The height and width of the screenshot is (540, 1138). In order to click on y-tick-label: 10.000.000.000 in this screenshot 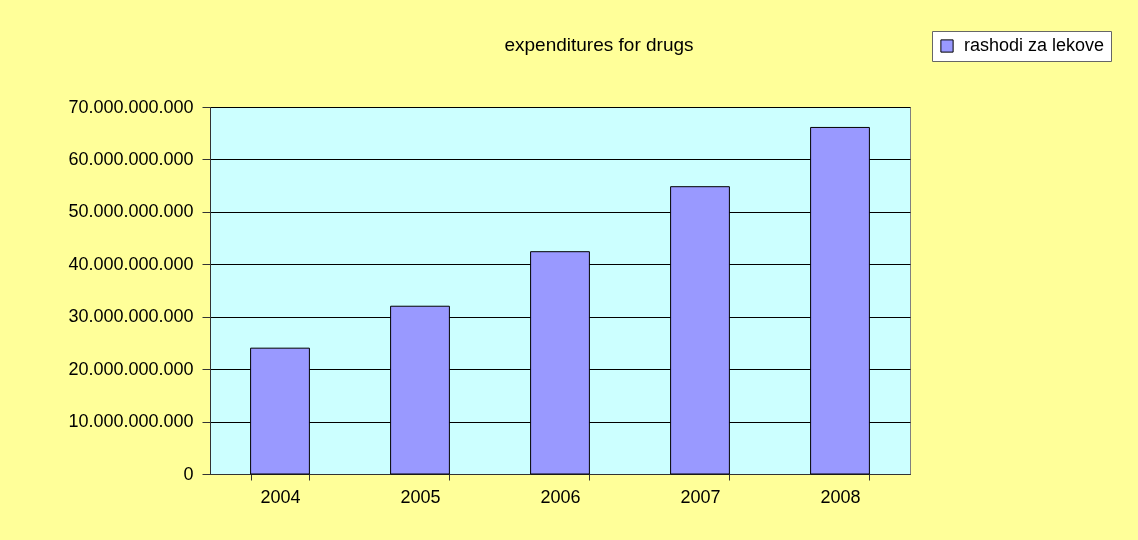, I will do `click(131, 421)`.